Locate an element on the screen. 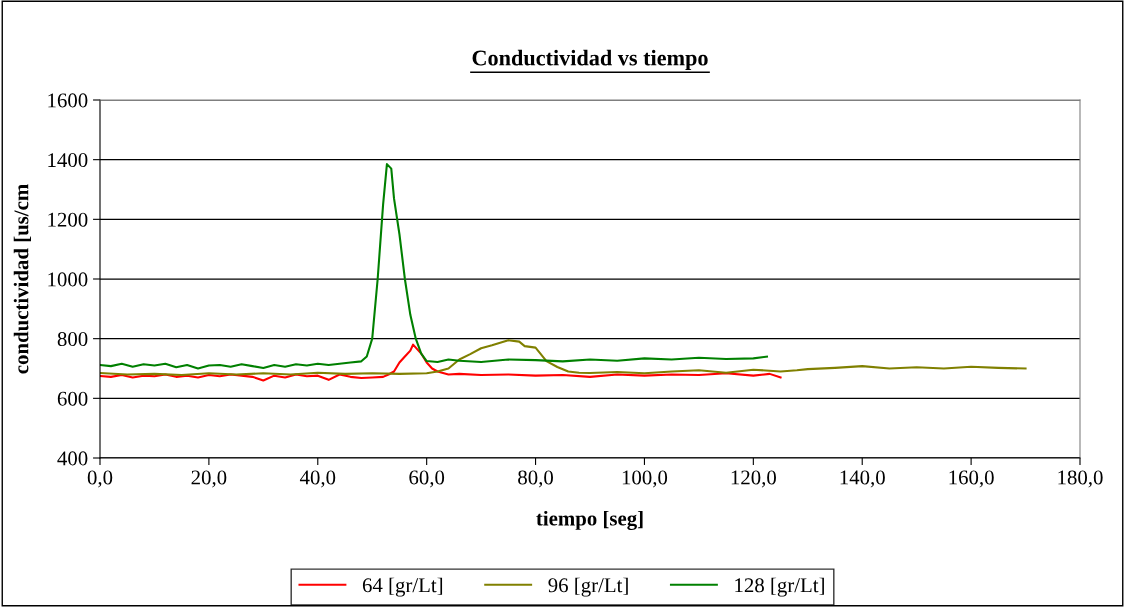  y-tick-label: 1000 is located at coordinates (68, 279).